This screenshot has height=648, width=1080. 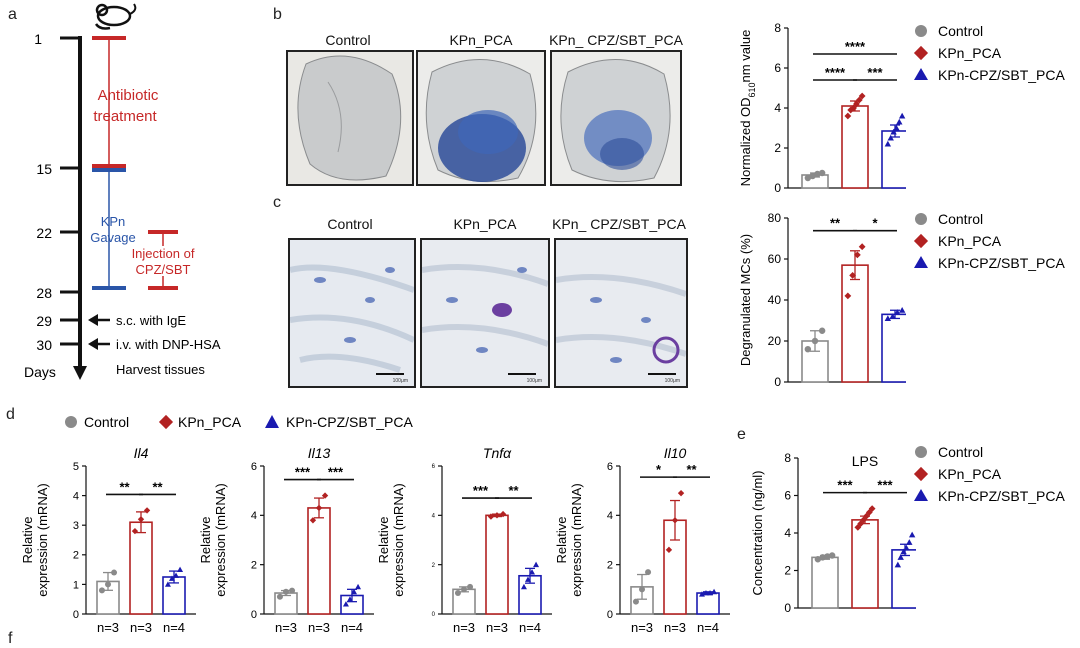 I want to click on legend-d: Control KPn_PCA KPn-CPZ/SBT_PCA, so click(x=239, y=422).